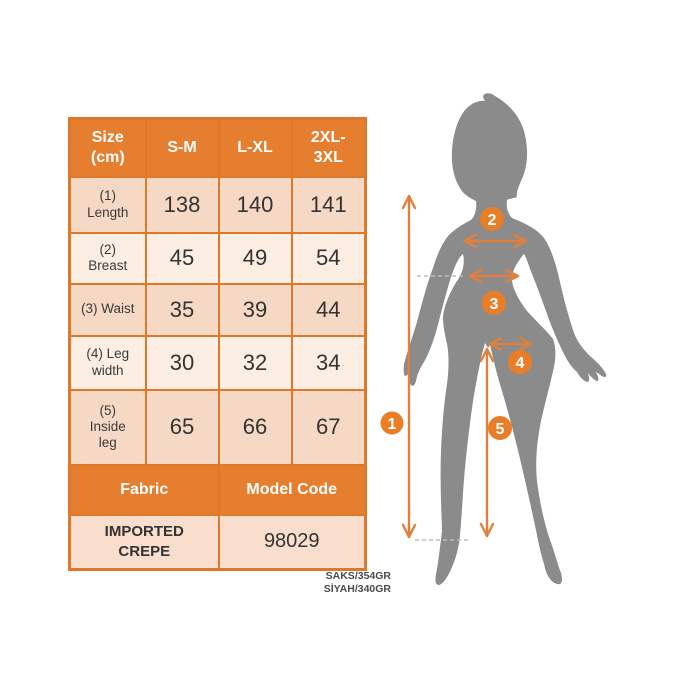  What do you see at coordinates (292, 542) in the screenshot?
I see `model-code-value: 98029` at bounding box center [292, 542].